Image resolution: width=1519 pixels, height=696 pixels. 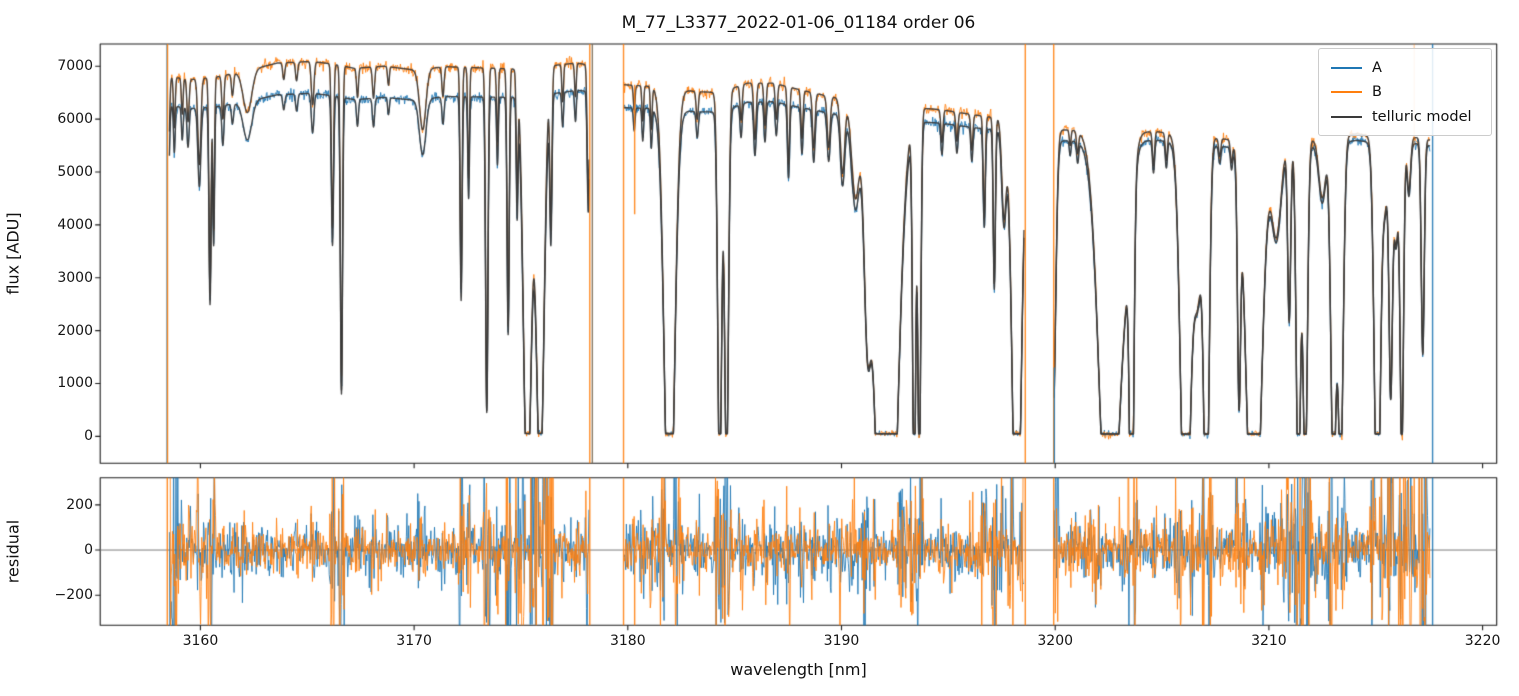 What do you see at coordinates (75, 119) in the screenshot?
I see `flux-tick-label: 6000` at bounding box center [75, 119].